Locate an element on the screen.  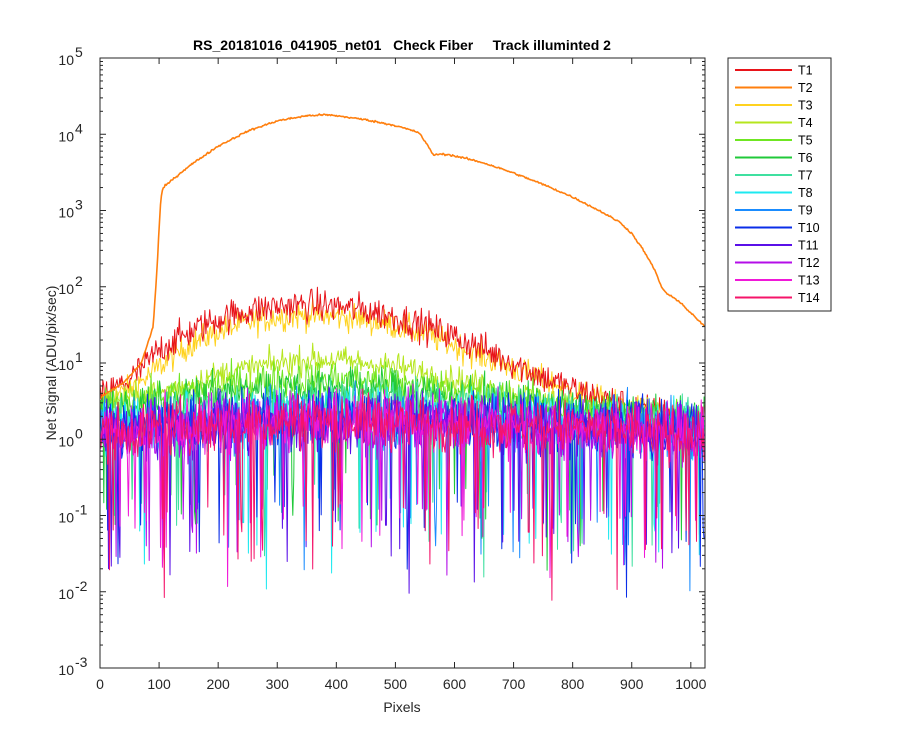
legend-label-T5: T5 is located at coordinates (805, 141).